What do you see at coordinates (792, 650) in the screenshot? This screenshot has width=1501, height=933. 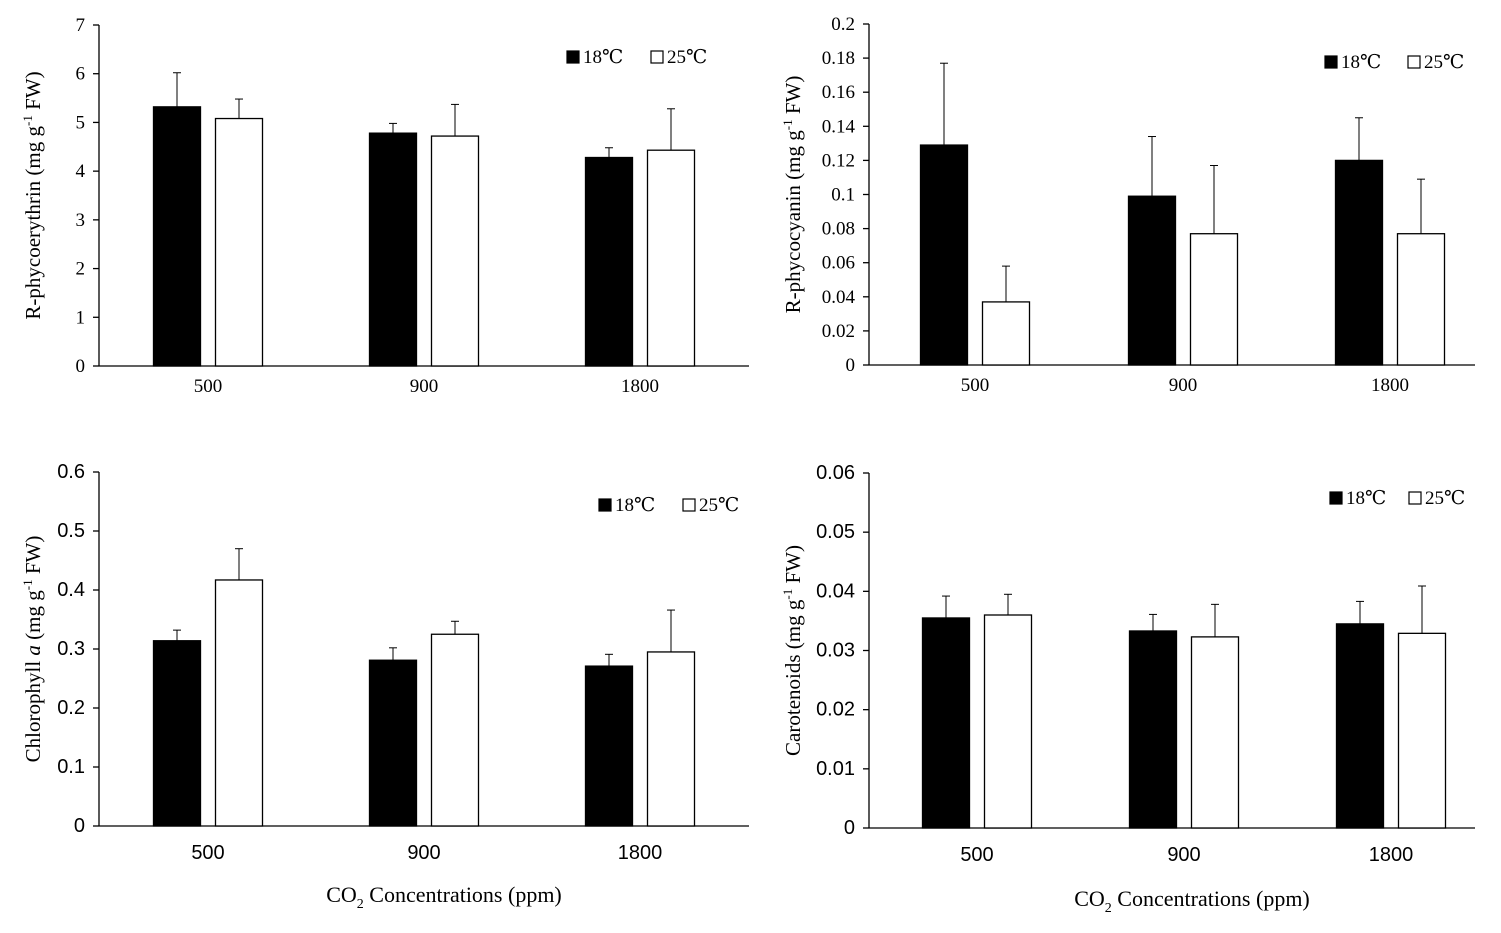 I see `y-axis-title: Carotenoids (mg g-1 FW)` at bounding box center [792, 650].